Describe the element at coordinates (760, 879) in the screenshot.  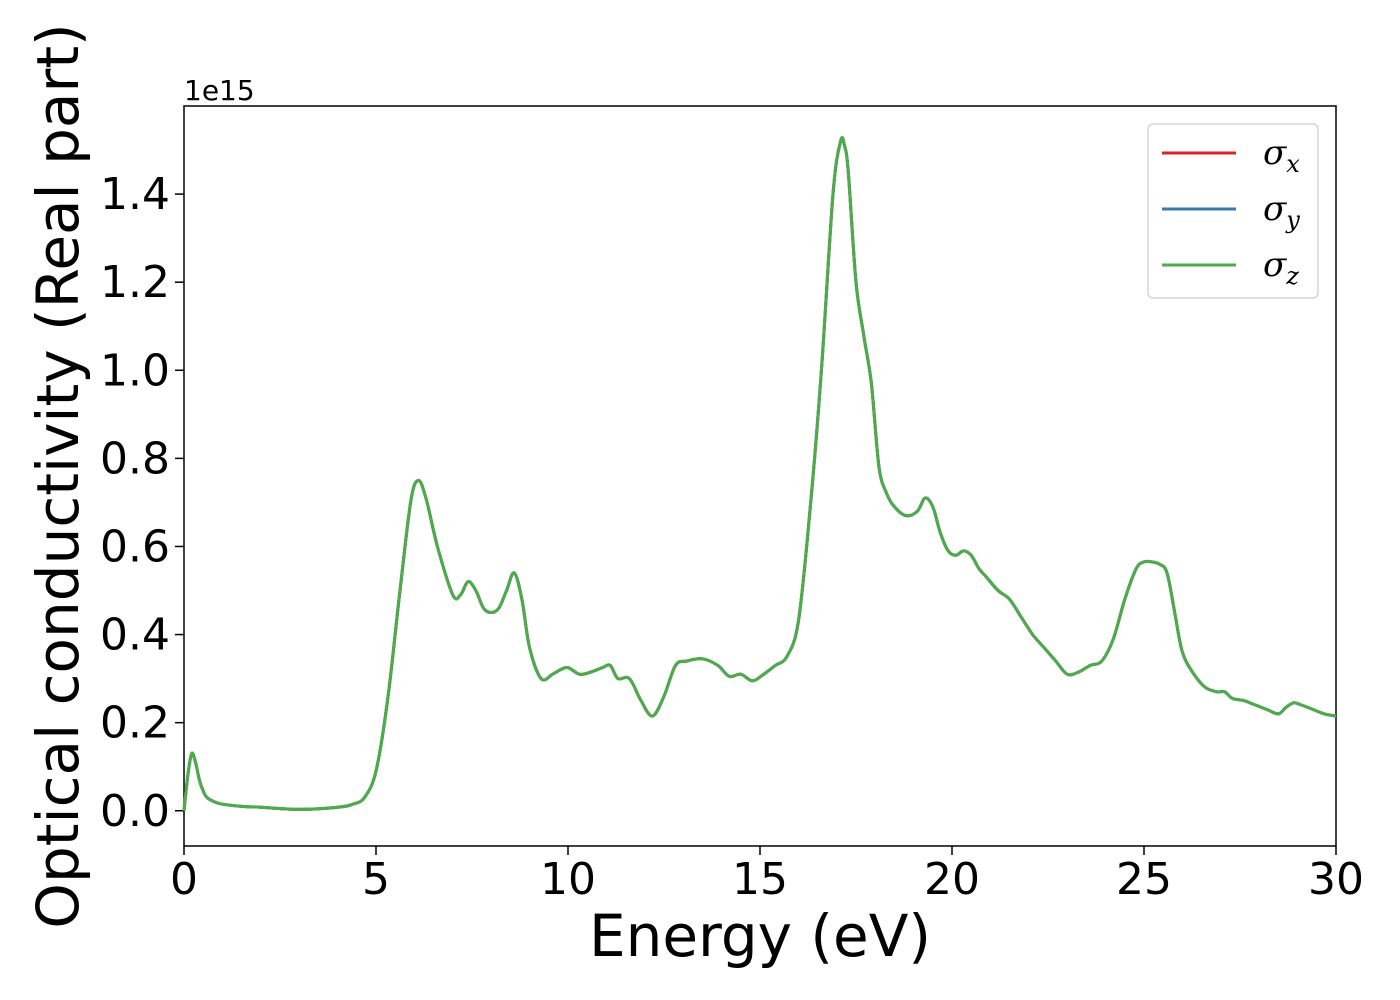
I see `x-tick-label: 15` at that location.